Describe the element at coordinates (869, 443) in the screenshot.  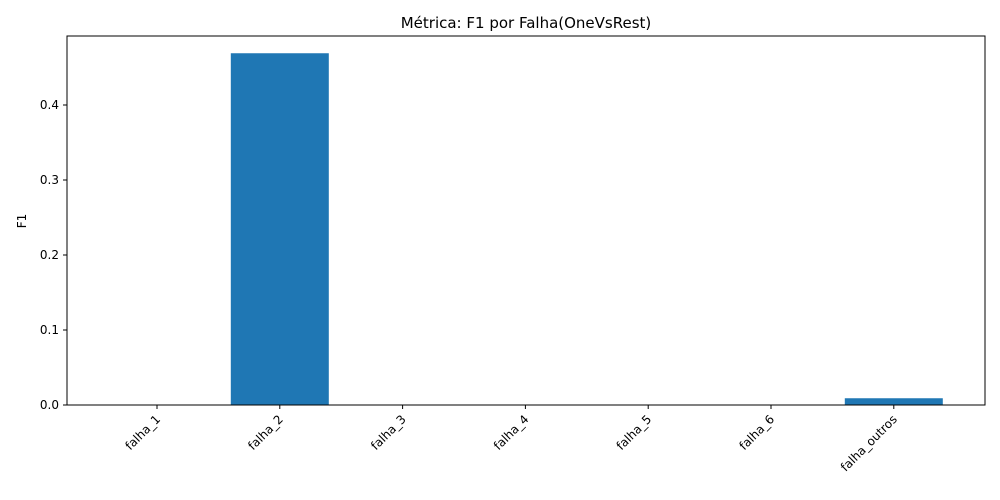
I see `x-tick-label: falha_outros` at that location.